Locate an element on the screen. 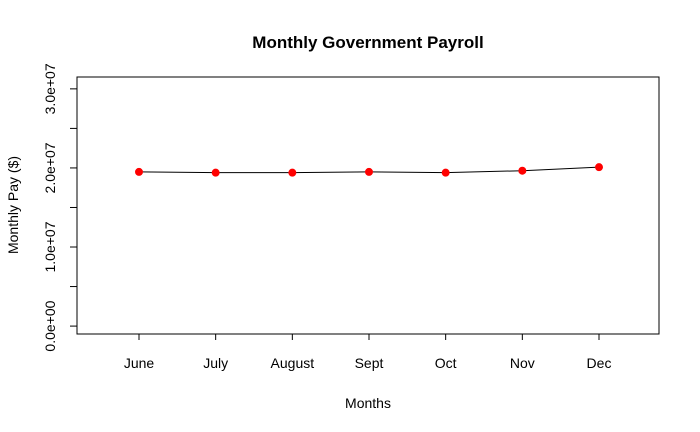 This screenshot has height=432, width=700. y-tick-label: 3.0e+07 is located at coordinates (50, 88).